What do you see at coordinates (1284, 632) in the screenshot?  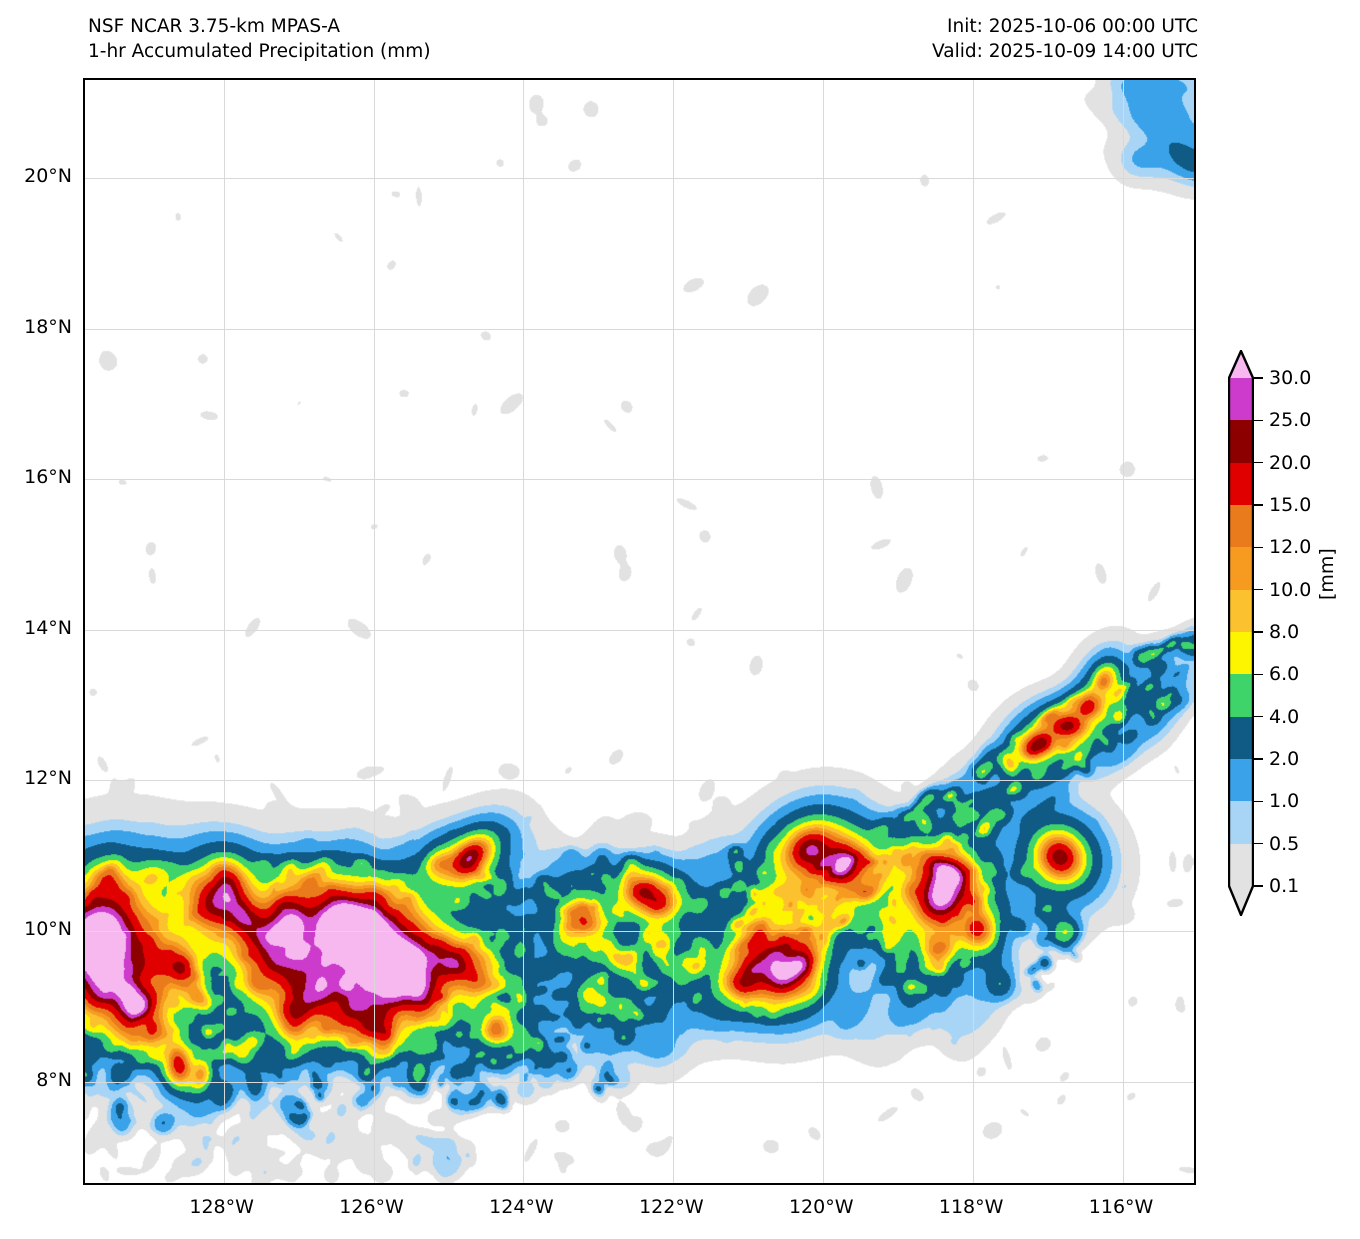 I see `colorbar-tick-label: 8.0` at bounding box center [1284, 632].